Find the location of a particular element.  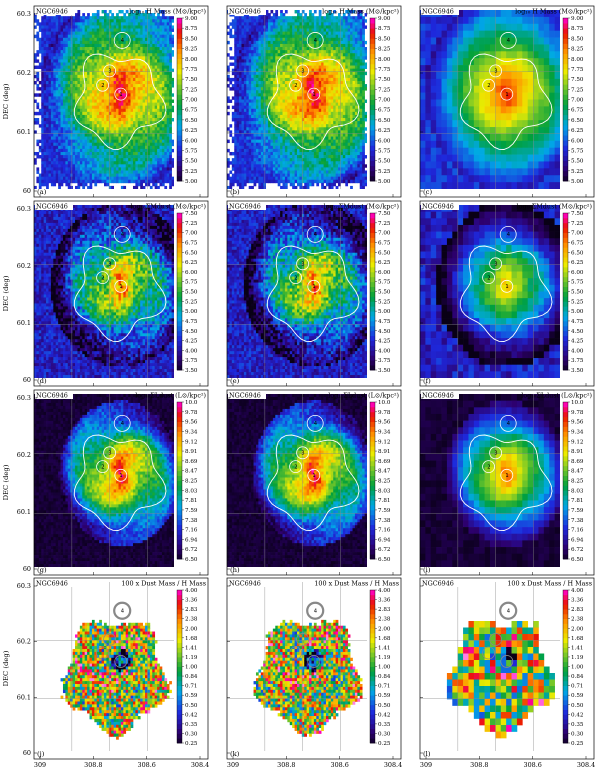

colorbar-tick-label: 6.00 is located at coordinates (191, 141).